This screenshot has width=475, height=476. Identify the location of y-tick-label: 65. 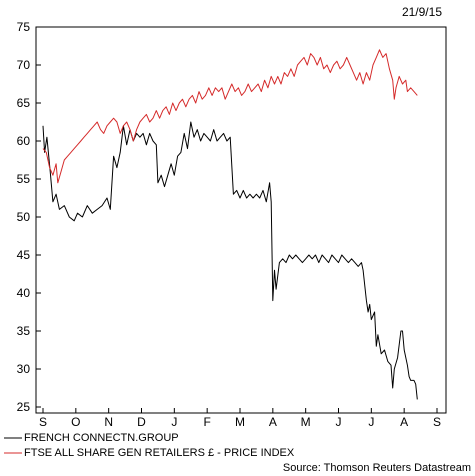
(24, 103).